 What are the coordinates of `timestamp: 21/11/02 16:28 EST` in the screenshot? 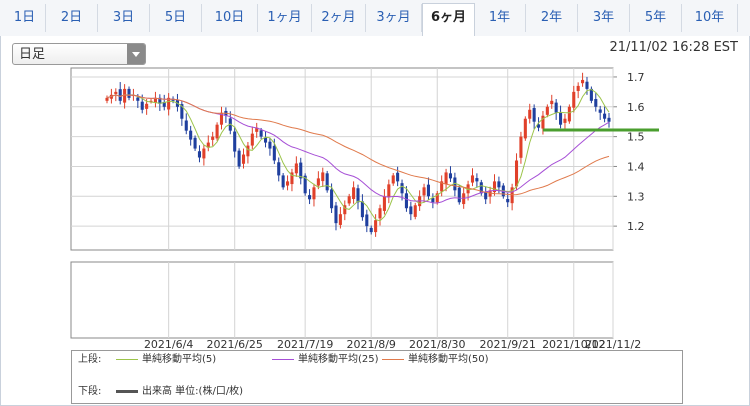 It's located at (673, 47).